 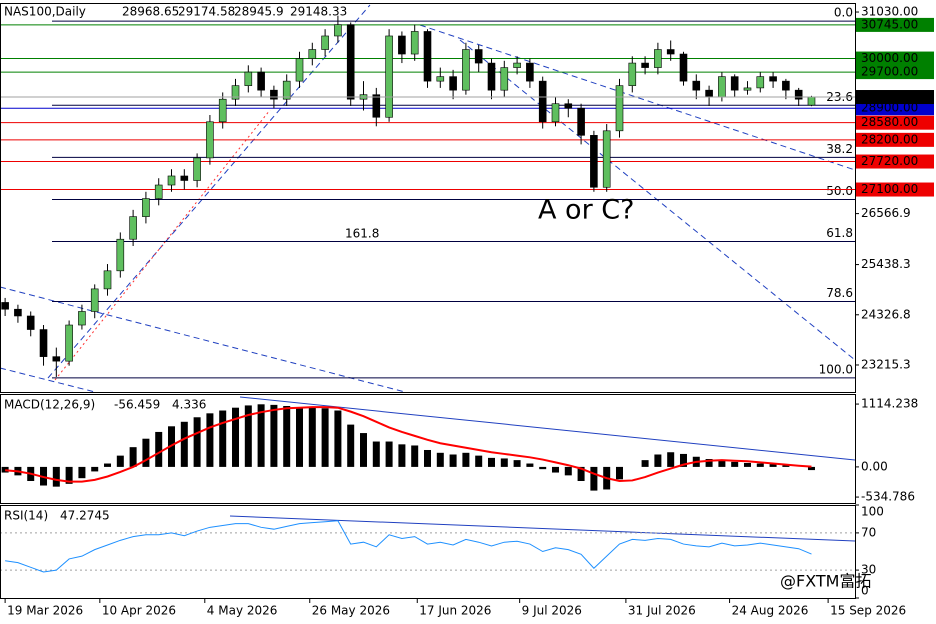 I want to click on y-tick-label: 0.00, so click(x=874, y=466).